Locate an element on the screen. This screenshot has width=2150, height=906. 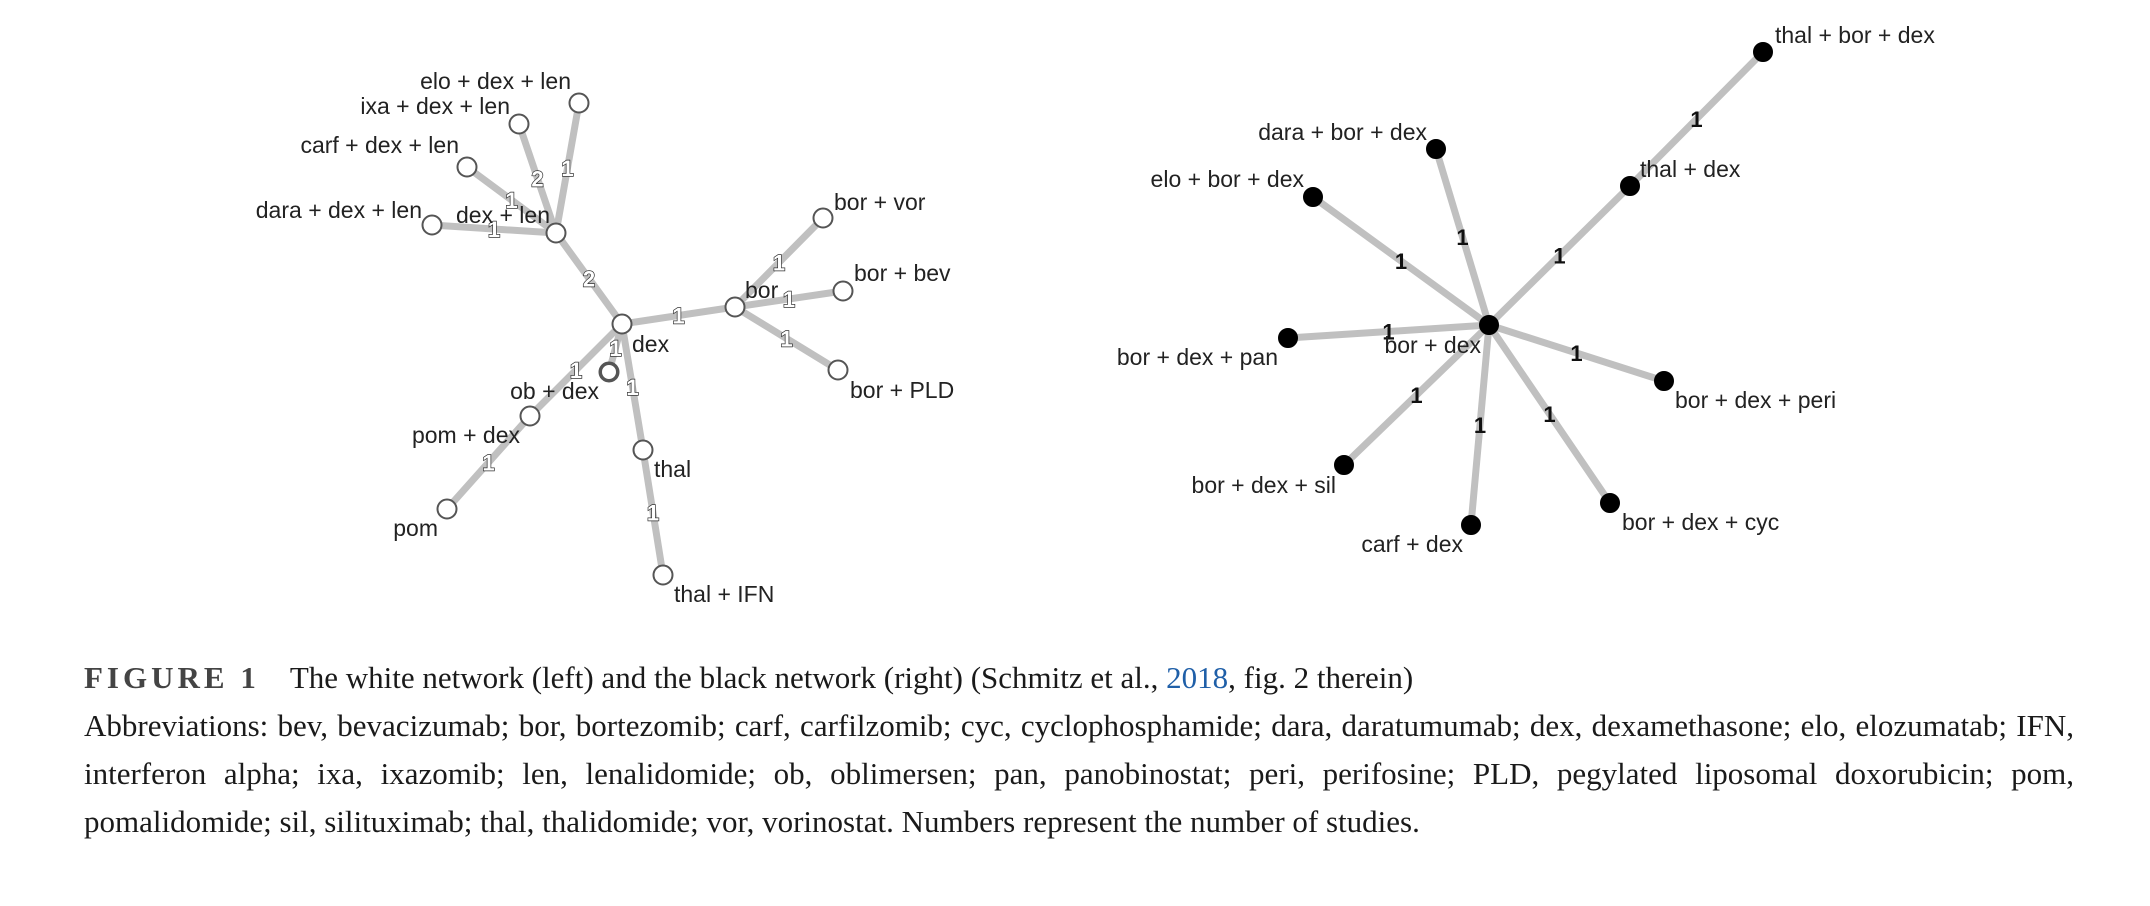
black-edge-bor-plus-dex-to-carf-plus-dex is located at coordinates (1480, 425).